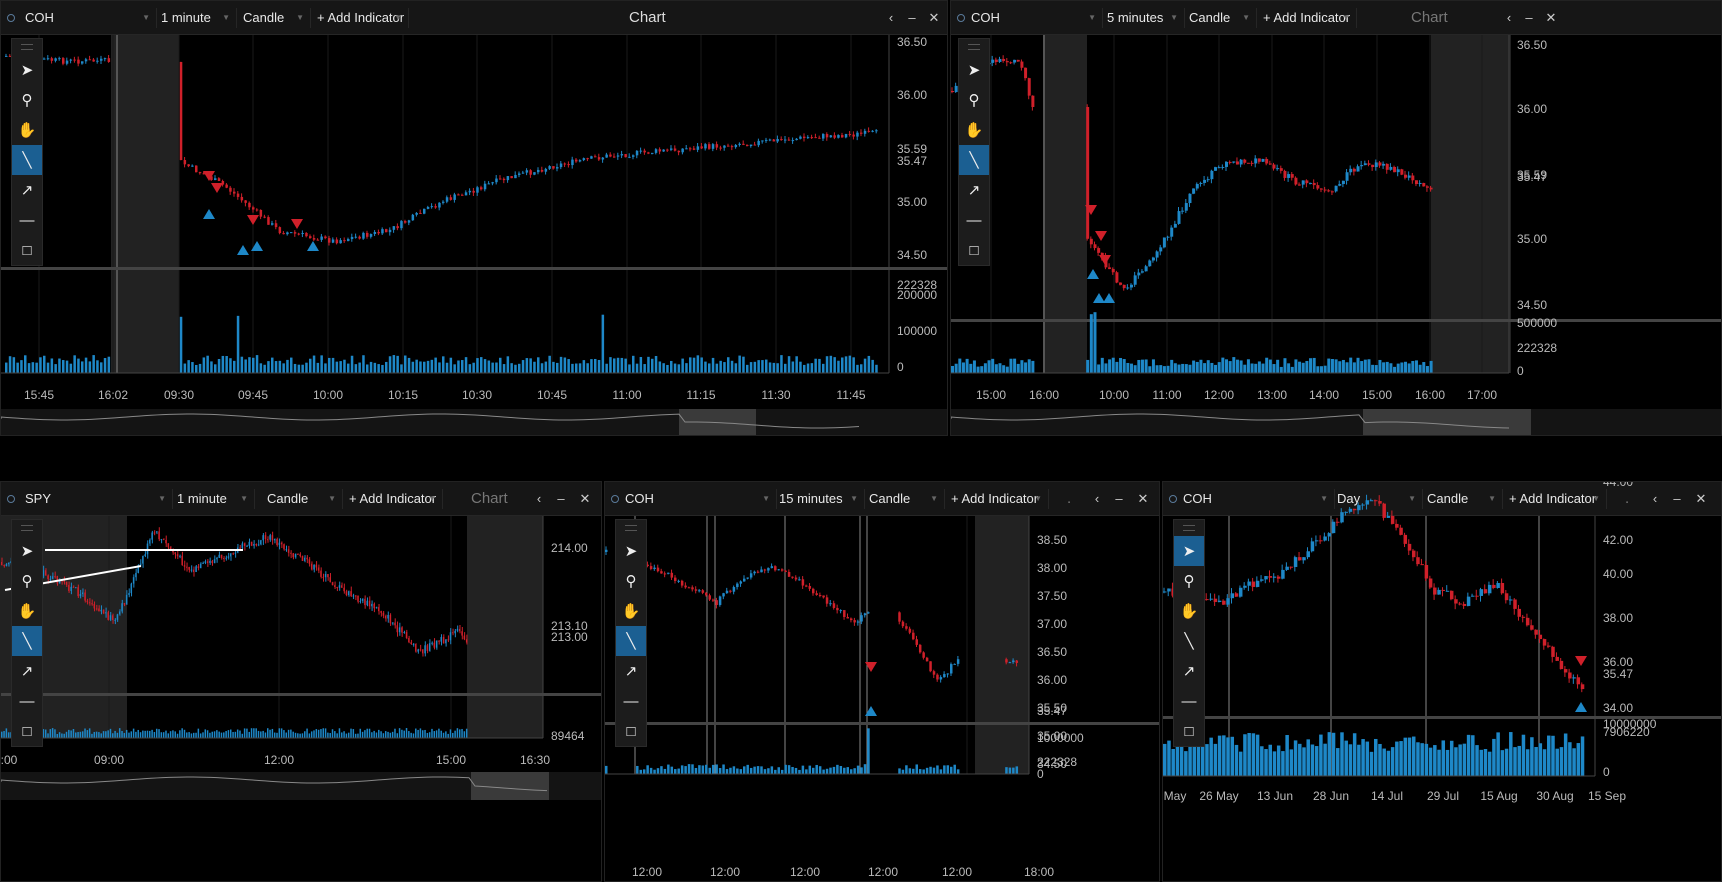 The height and width of the screenshot is (882, 1722). What do you see at coordinates (1378, 499) in the screenshot?
I see `interval-select: Day ▼` at bounding box center [1378, 499].